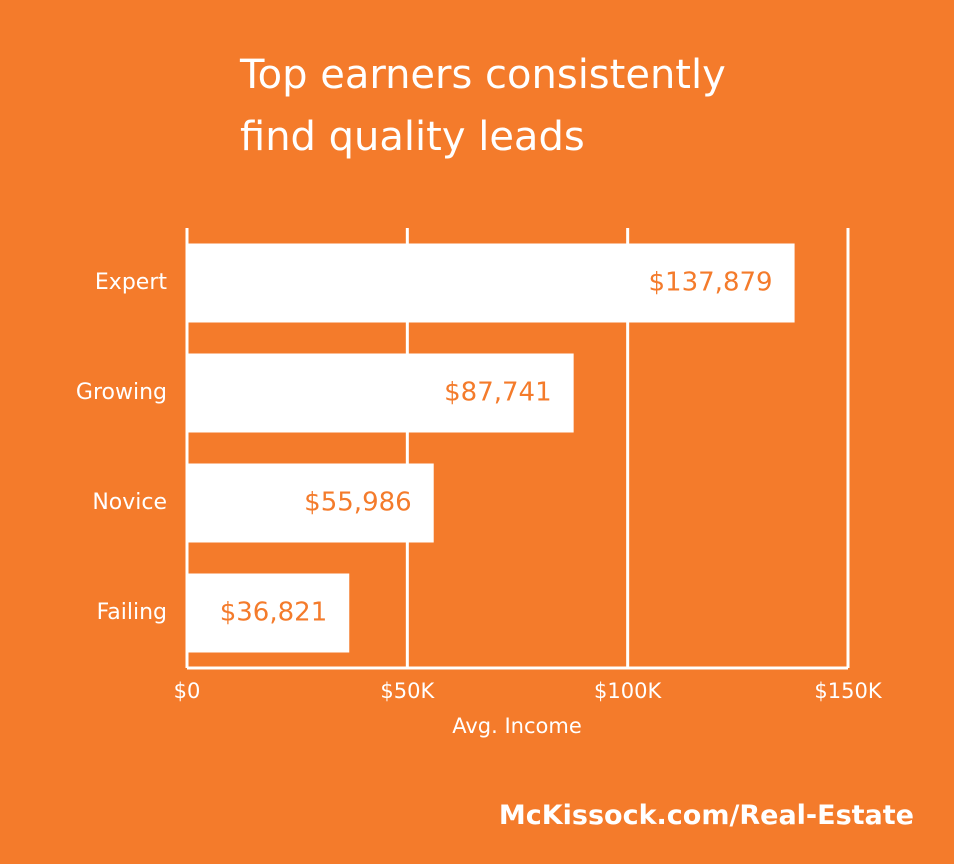  What do you see at coordinates (498, 393) in the screenshot?
I see `value-label: $87,741` at bounding box center [498, 393].